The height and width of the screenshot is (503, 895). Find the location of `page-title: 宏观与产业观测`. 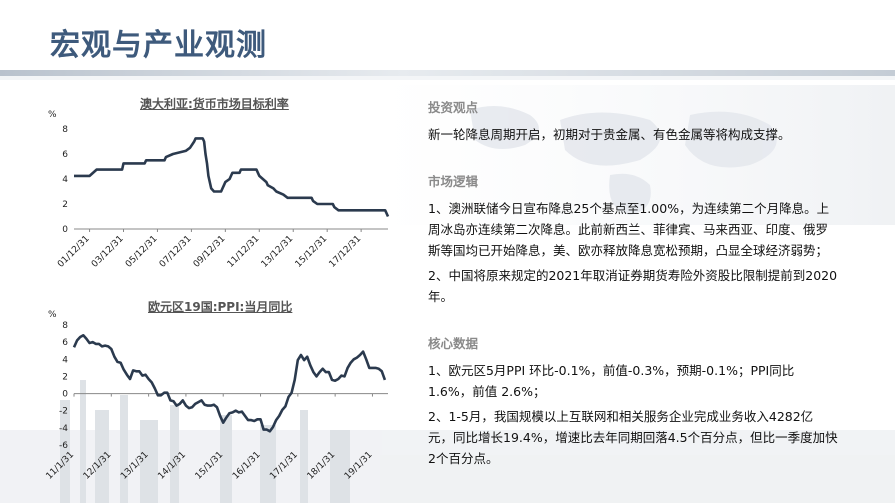

page-title: 宏观与产业观测 is located at coordinates (158, 45).